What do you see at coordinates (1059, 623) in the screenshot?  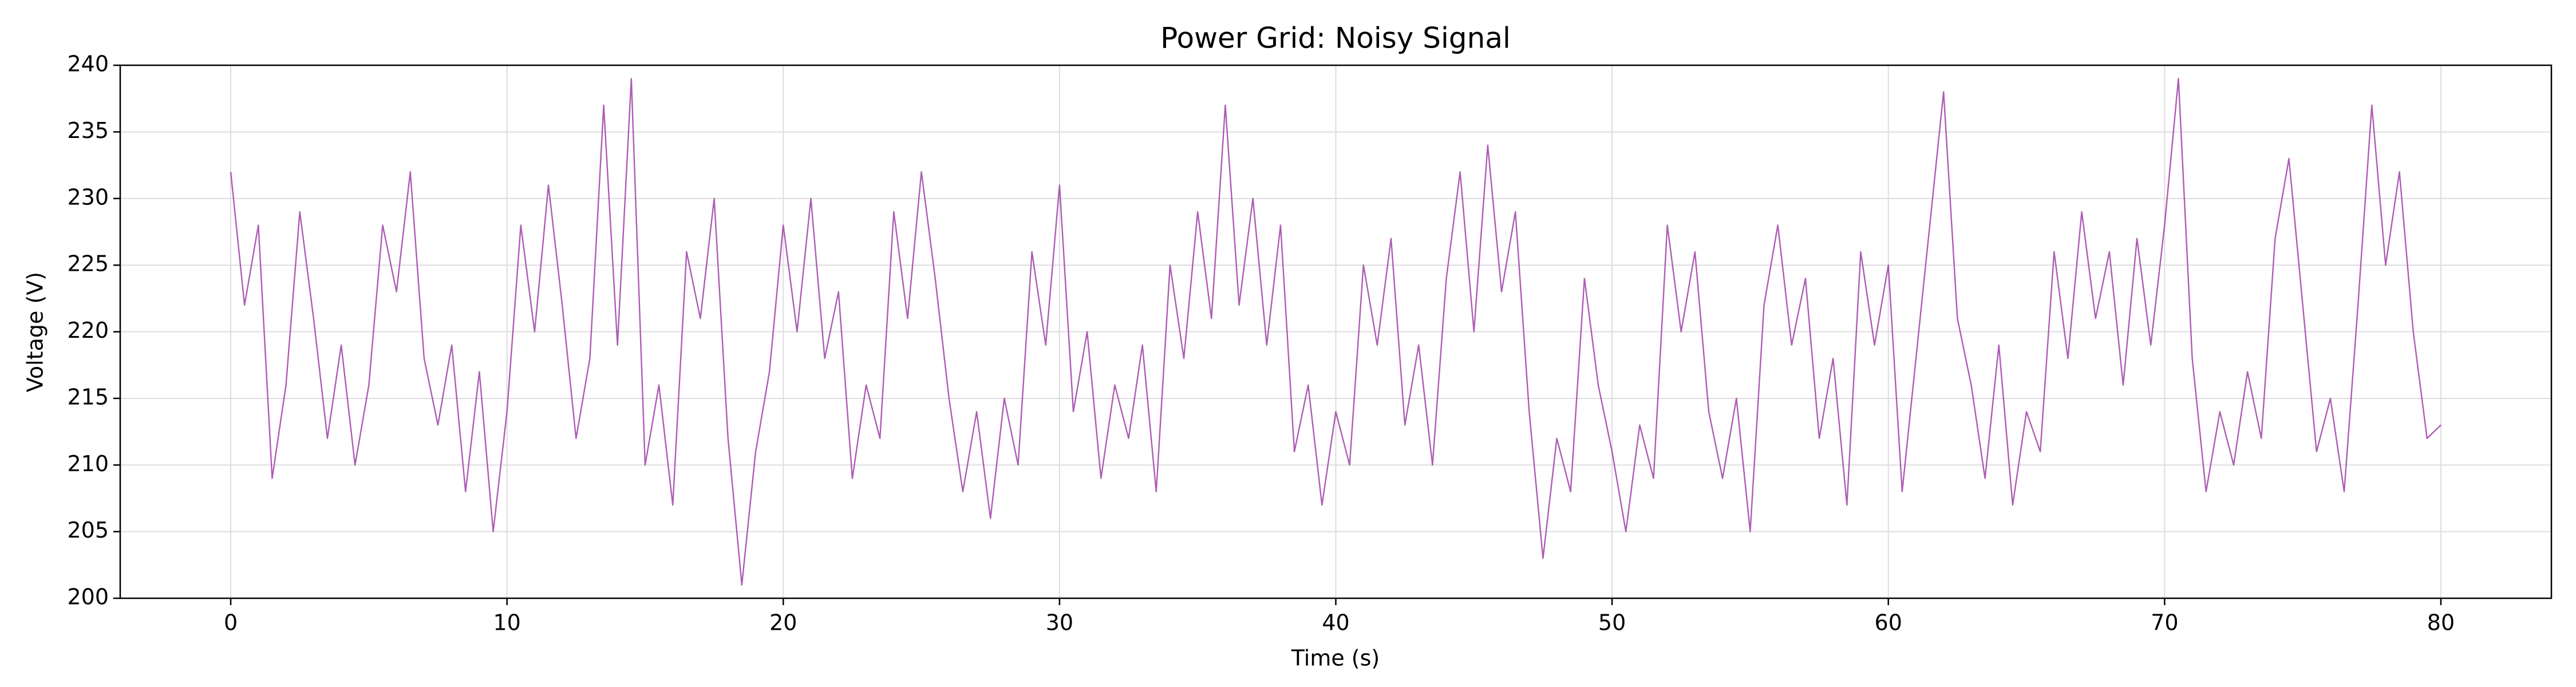 I see `x-tick-label: 30` at bounding box center [1059, 623].